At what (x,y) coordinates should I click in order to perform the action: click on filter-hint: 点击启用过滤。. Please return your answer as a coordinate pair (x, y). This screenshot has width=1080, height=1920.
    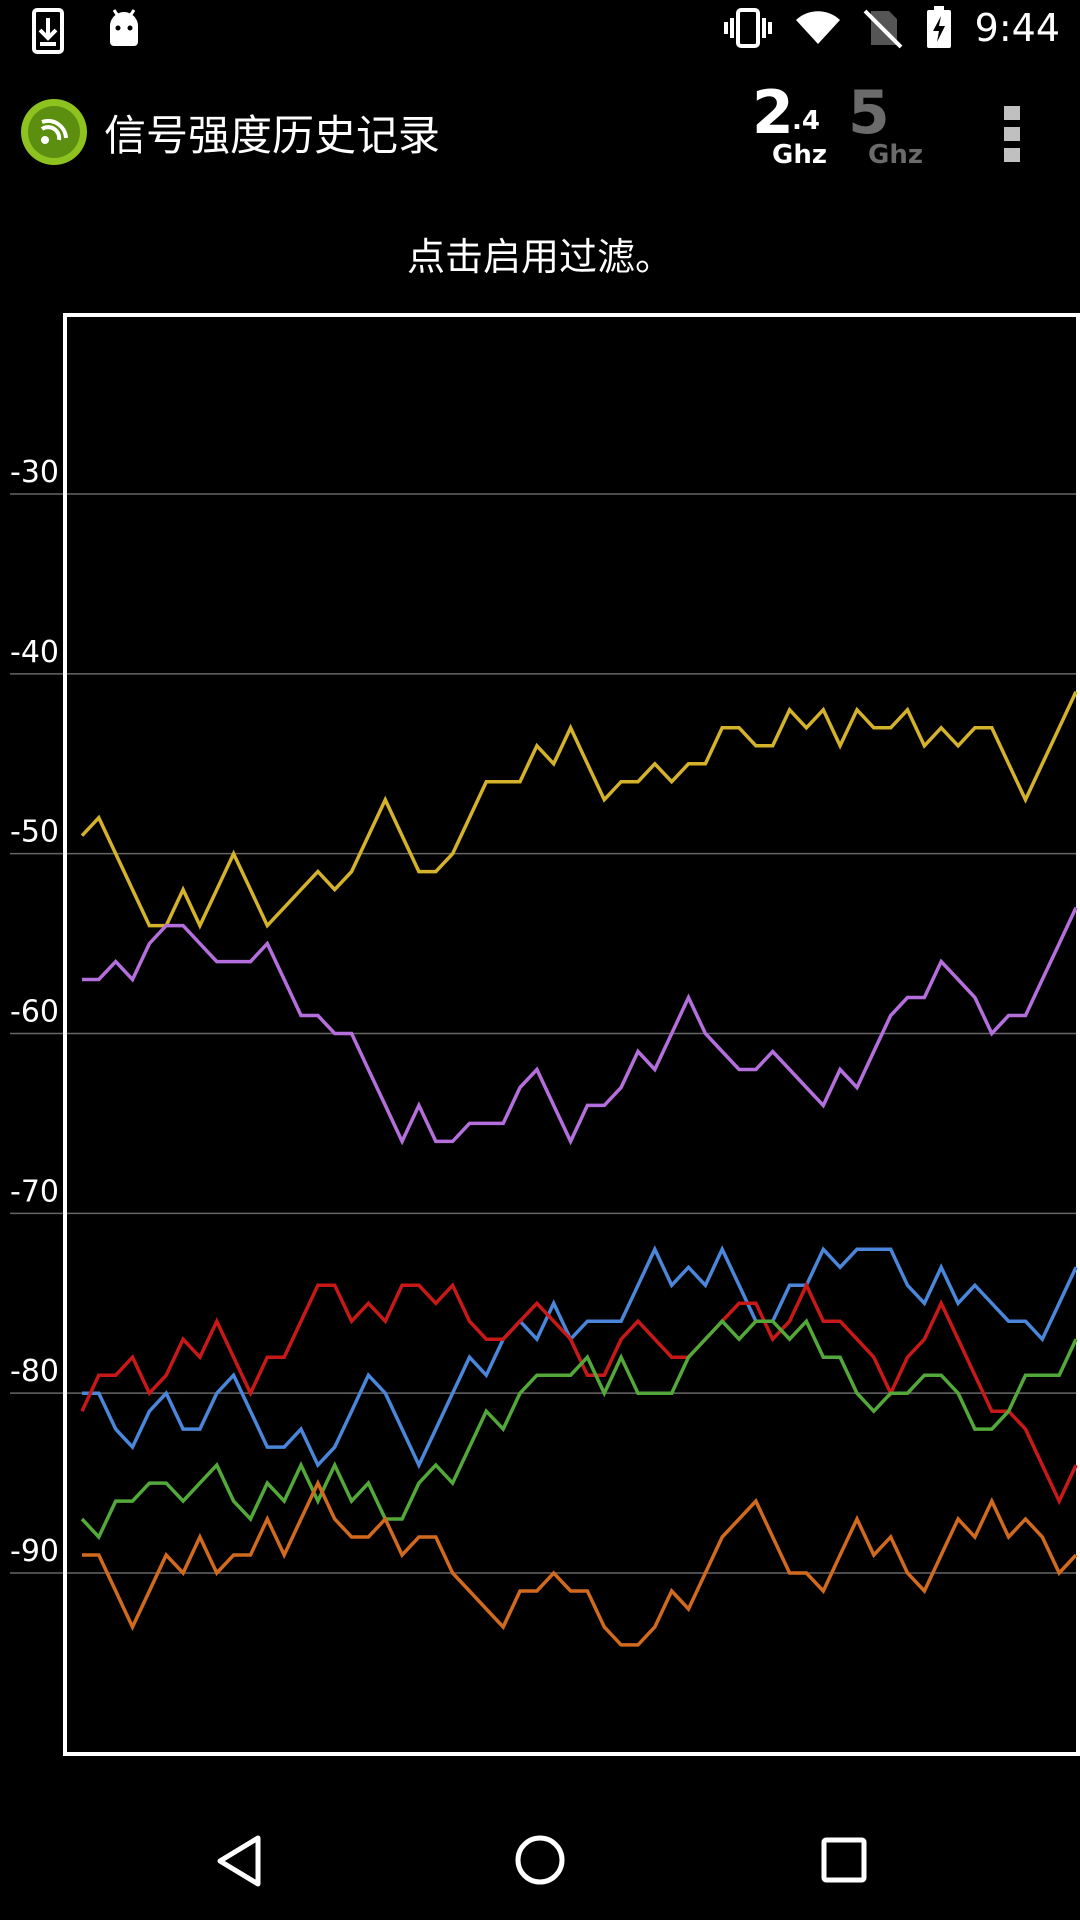
    Looking at the image, I should click on (539, 257).